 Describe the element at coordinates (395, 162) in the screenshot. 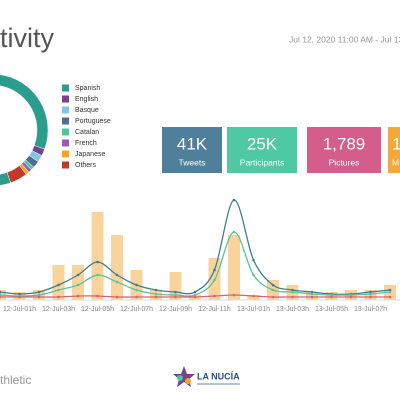

I see `kpi-label: M` at that location.